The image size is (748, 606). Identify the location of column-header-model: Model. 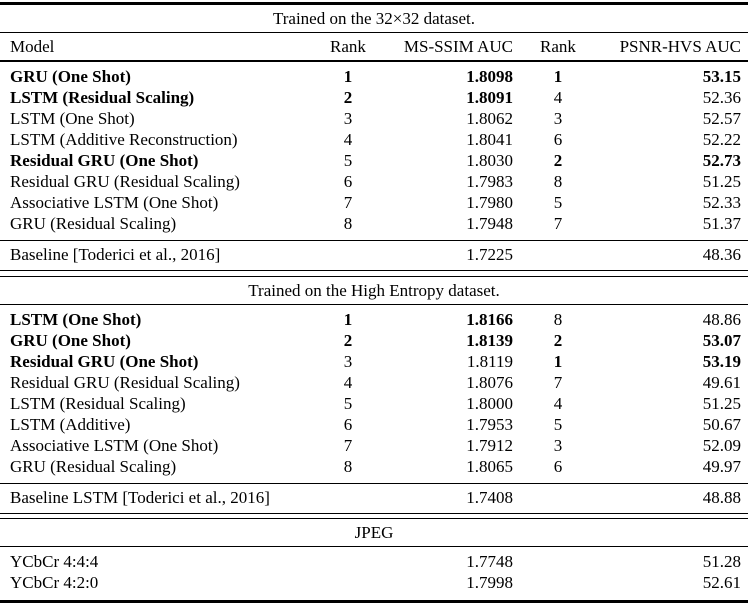
(32, 46).